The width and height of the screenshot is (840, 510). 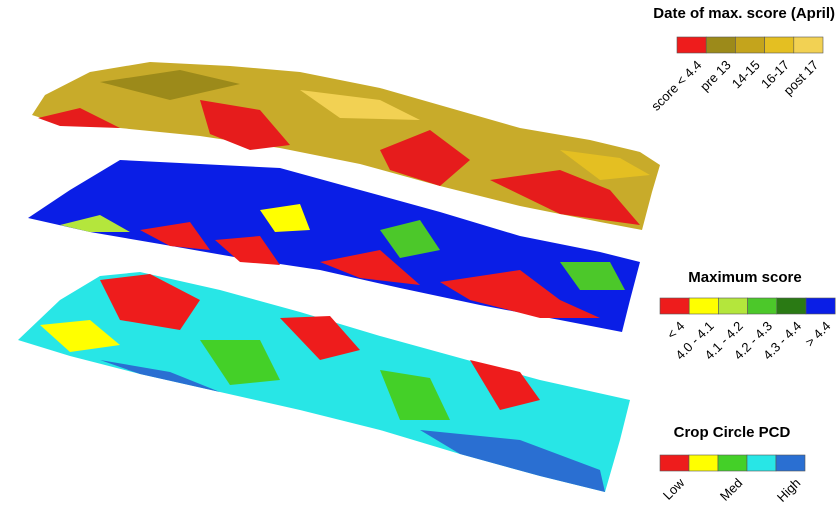 What do you see at coordinates (746, 74) in the screenshot?
I see `legend-label: 14-15` at bounding box center [746, 74].